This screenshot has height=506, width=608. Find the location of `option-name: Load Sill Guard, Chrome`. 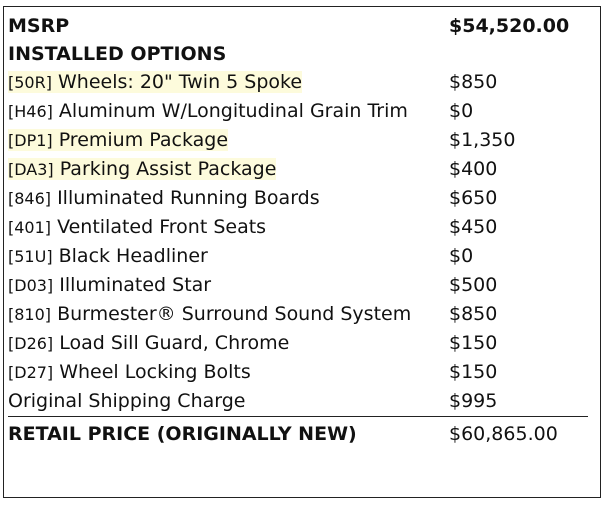

option-name: Load Sill Guard, Chrome is located at coordinates (174, 343).